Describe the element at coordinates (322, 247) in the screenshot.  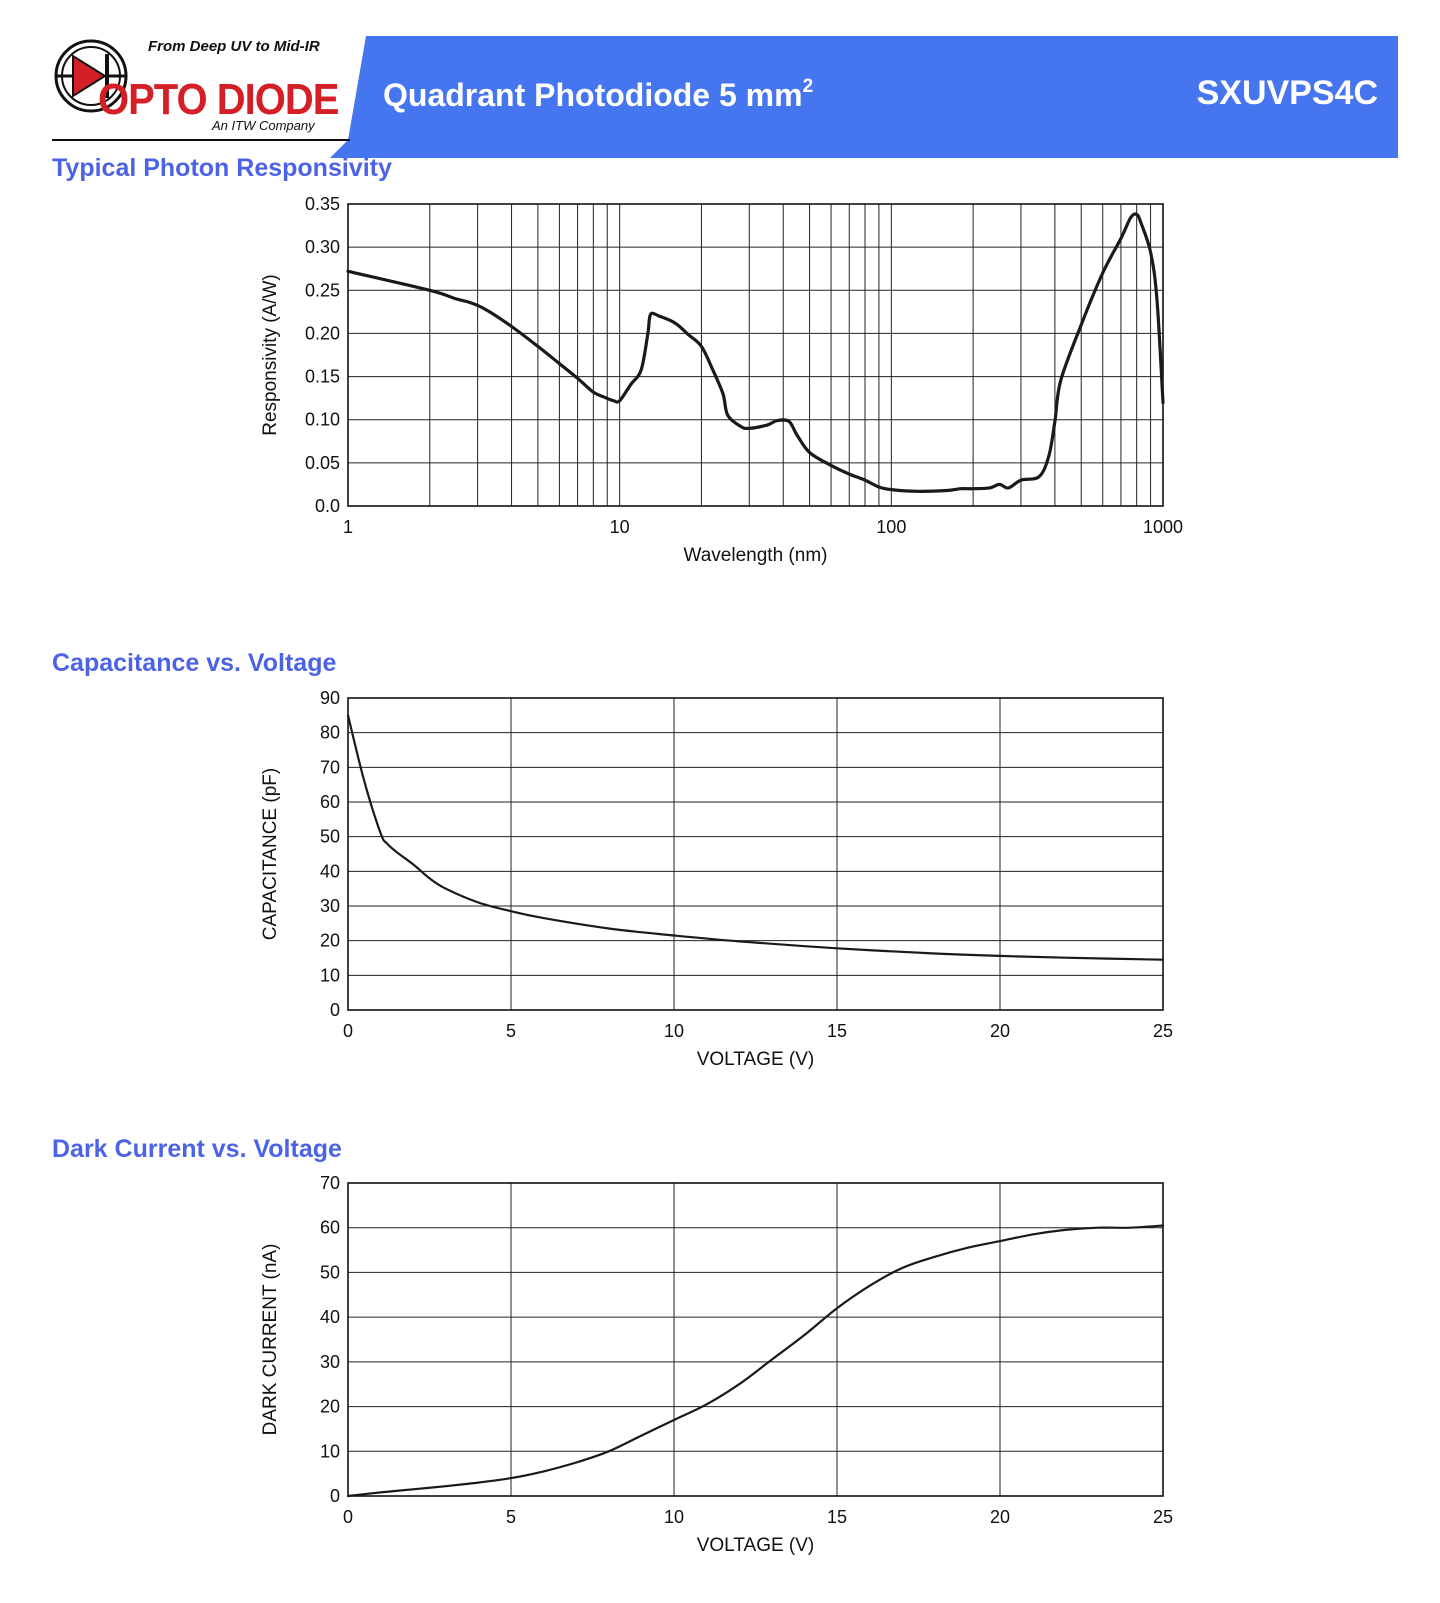
I see `y-tick-label: 0.30` at that location.